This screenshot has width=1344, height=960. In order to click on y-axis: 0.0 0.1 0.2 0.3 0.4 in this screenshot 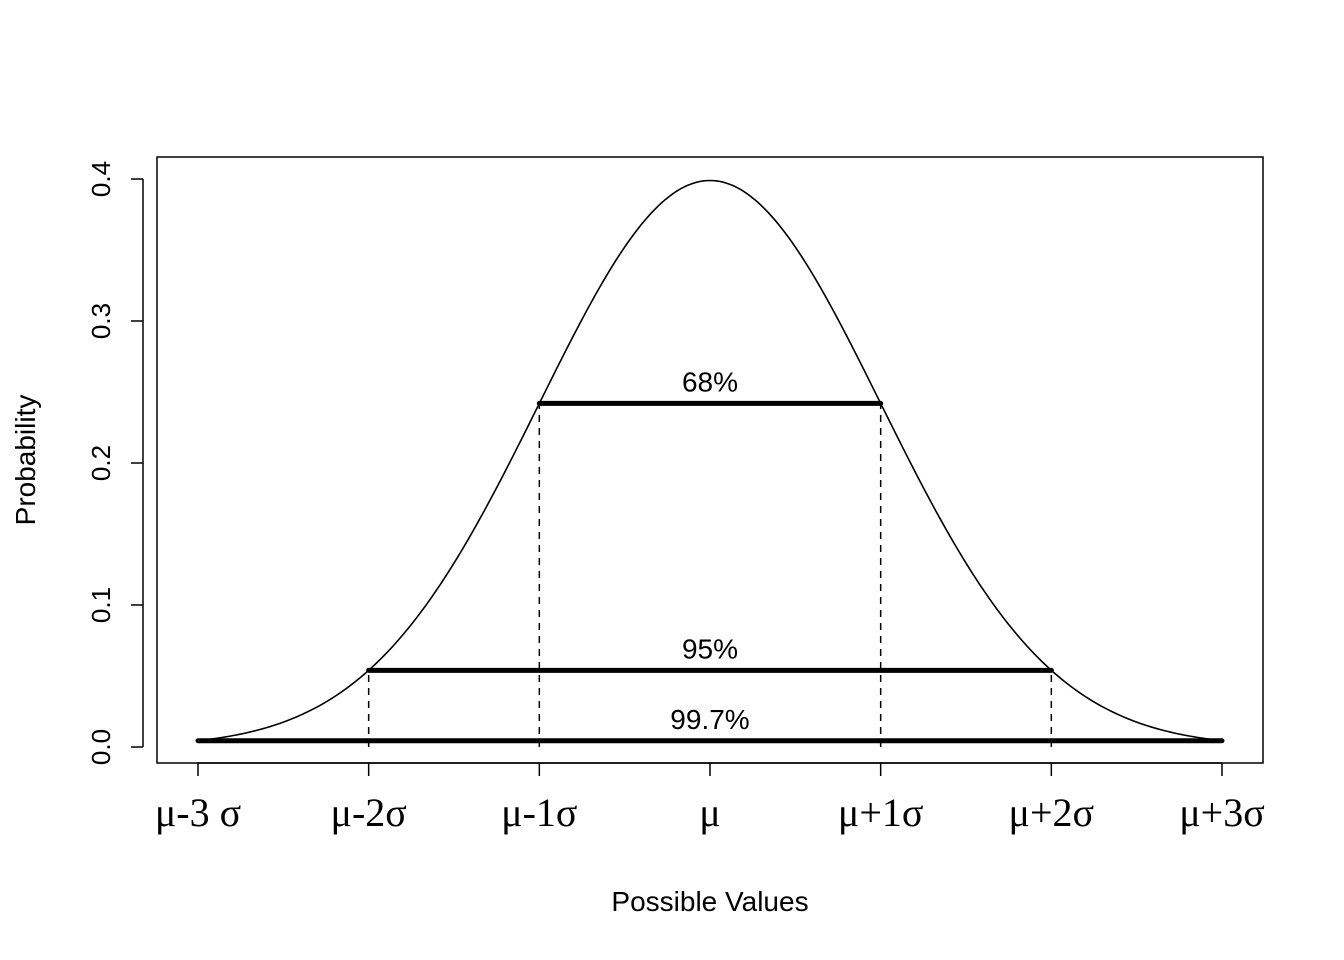, I will do `click(115, 463)`.